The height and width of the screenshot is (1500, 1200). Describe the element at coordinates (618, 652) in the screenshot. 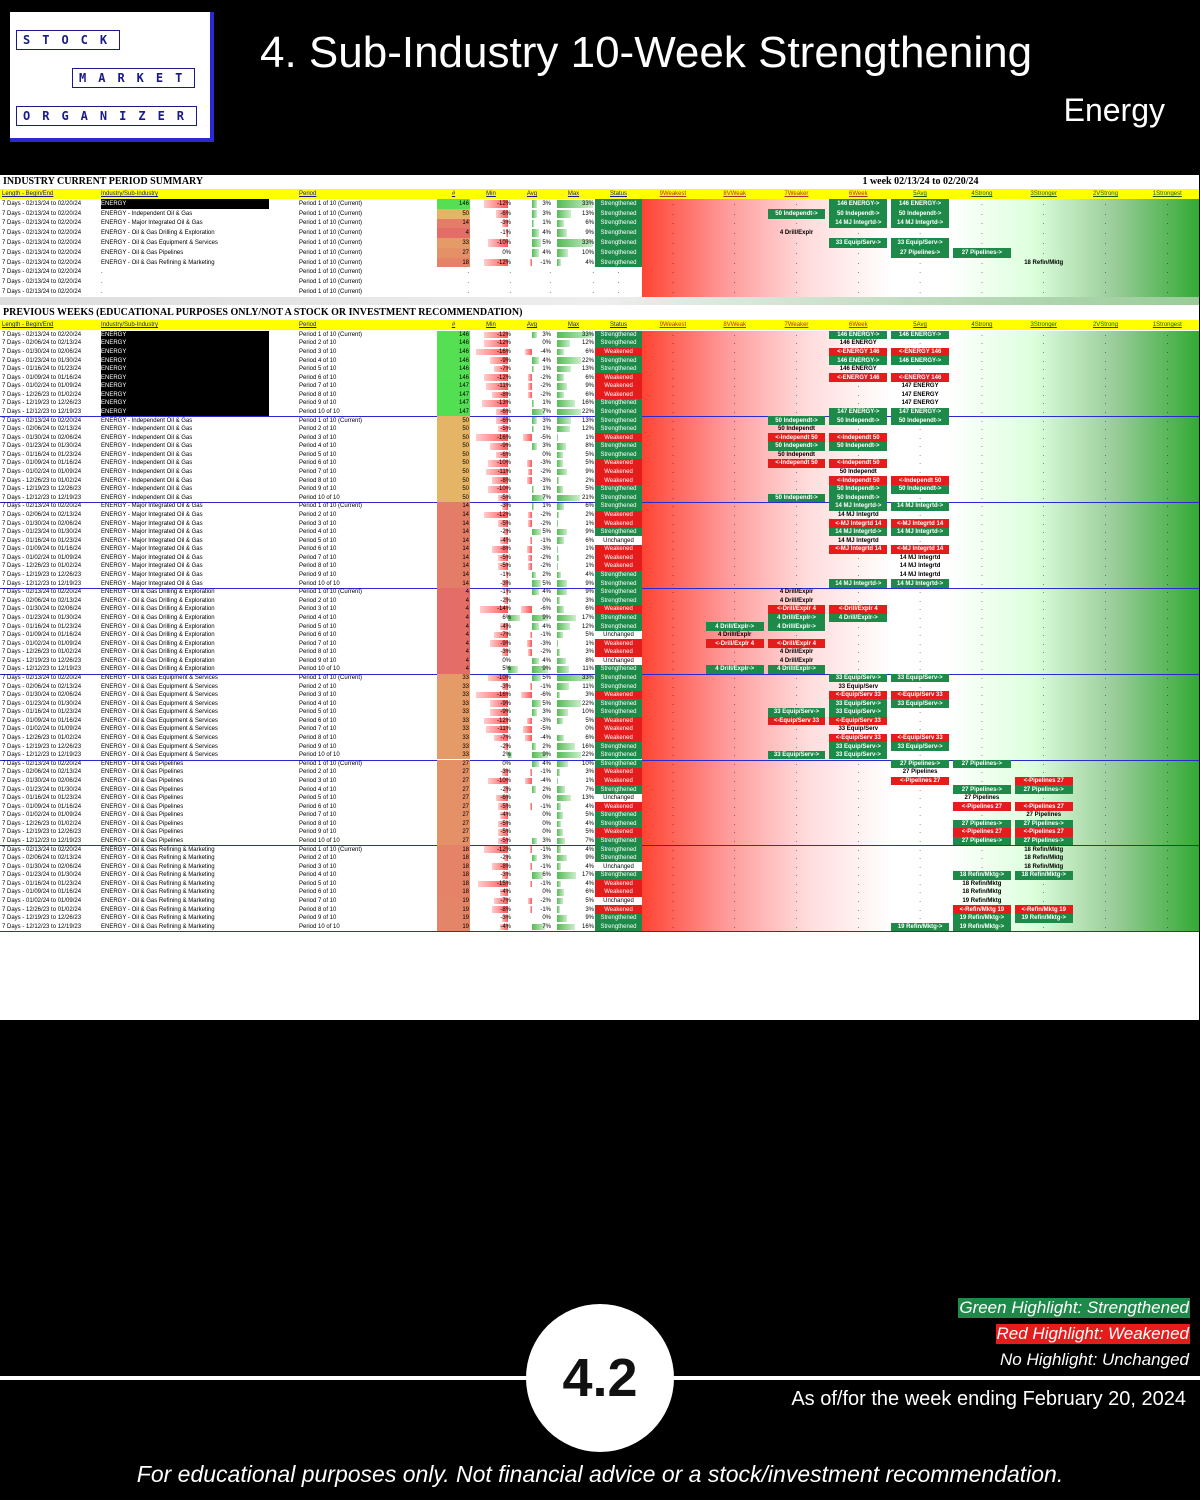

I see `status-cell: Weakened` at that location.